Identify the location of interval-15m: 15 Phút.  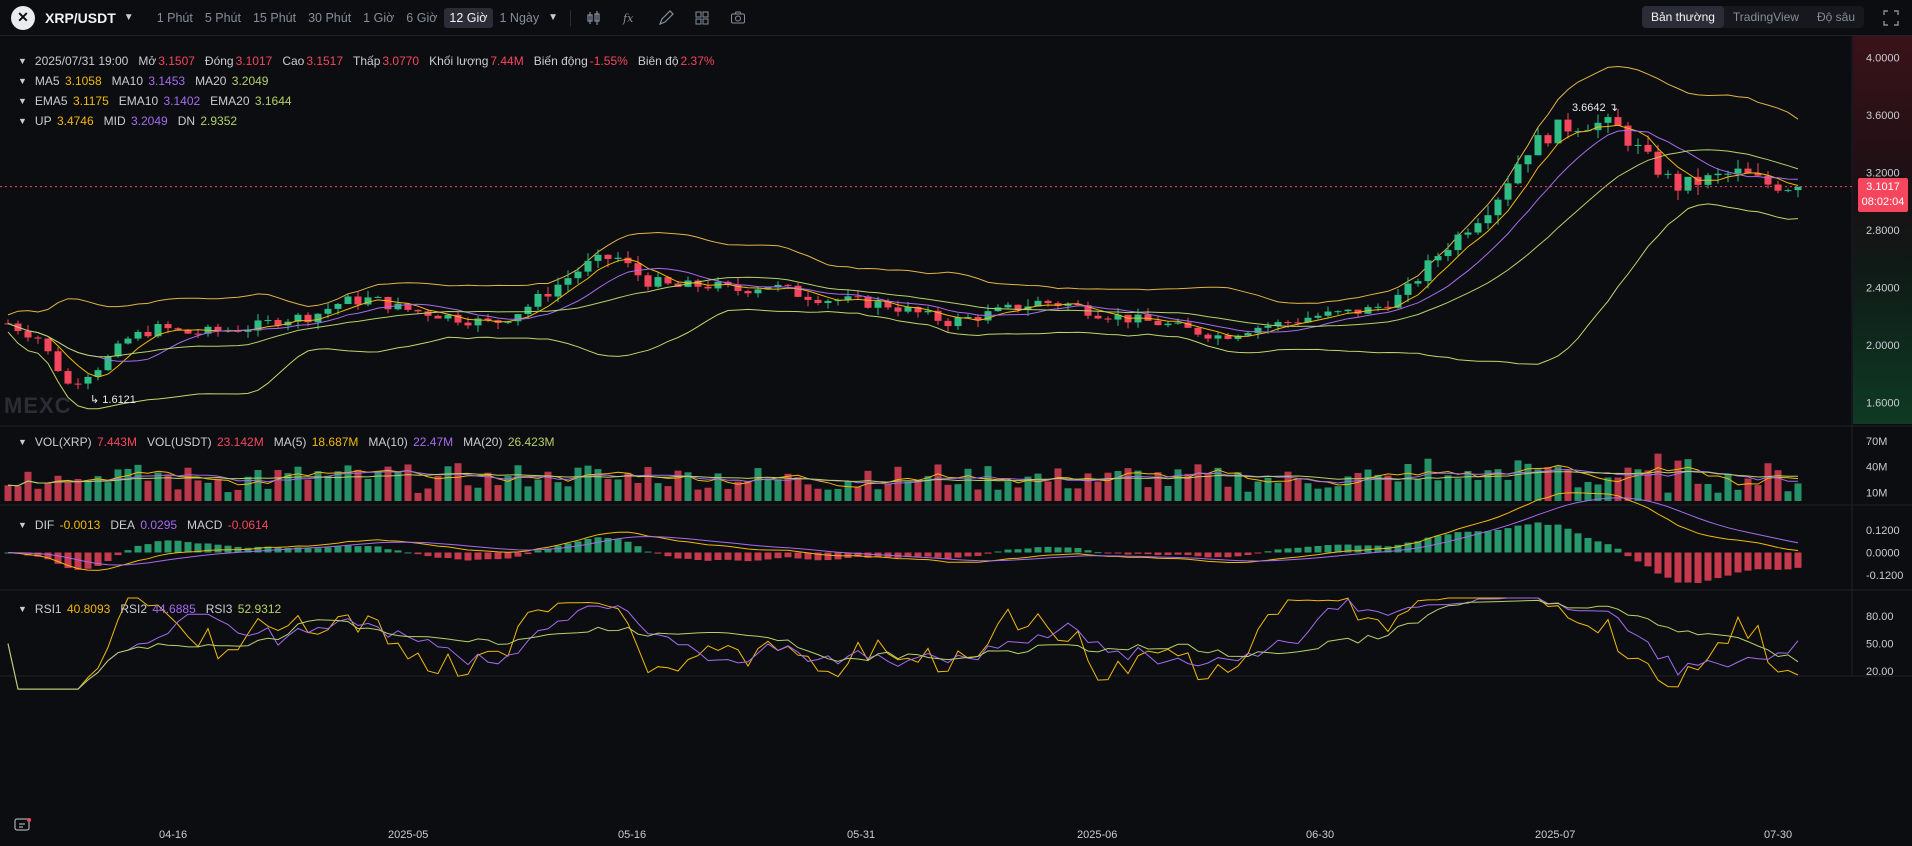
(274, 17).